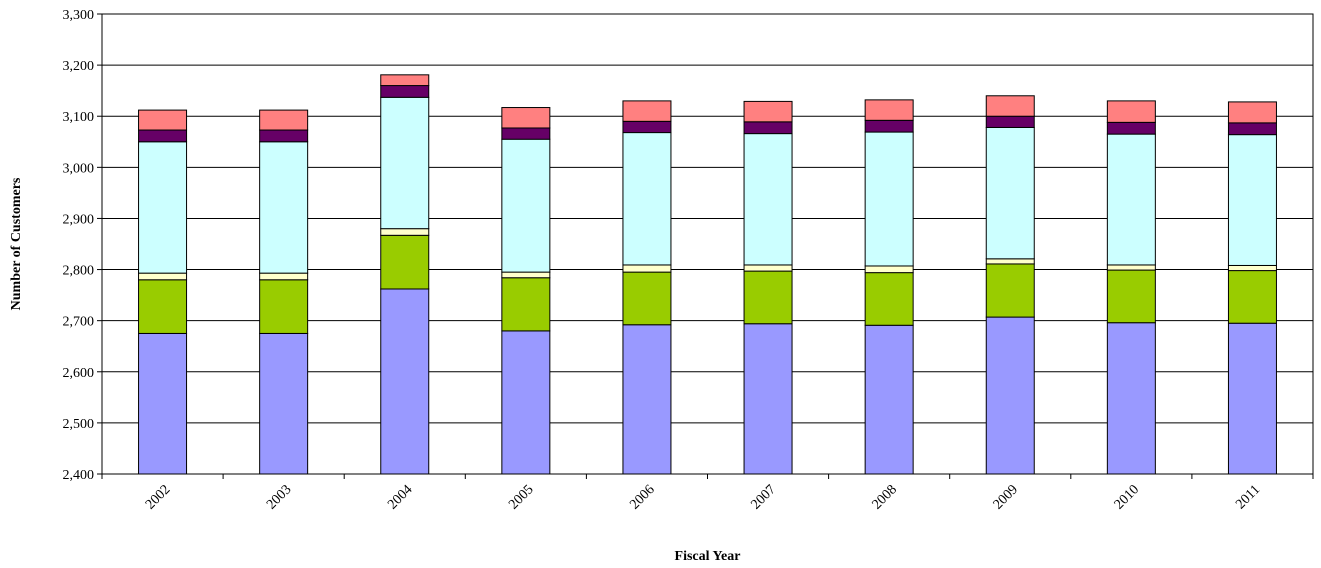 This screenshot has width=1321, height=568. Describe the element at coordinates (400, 497) in the screenshot. I see `x-tick-label: 2004` at that location.